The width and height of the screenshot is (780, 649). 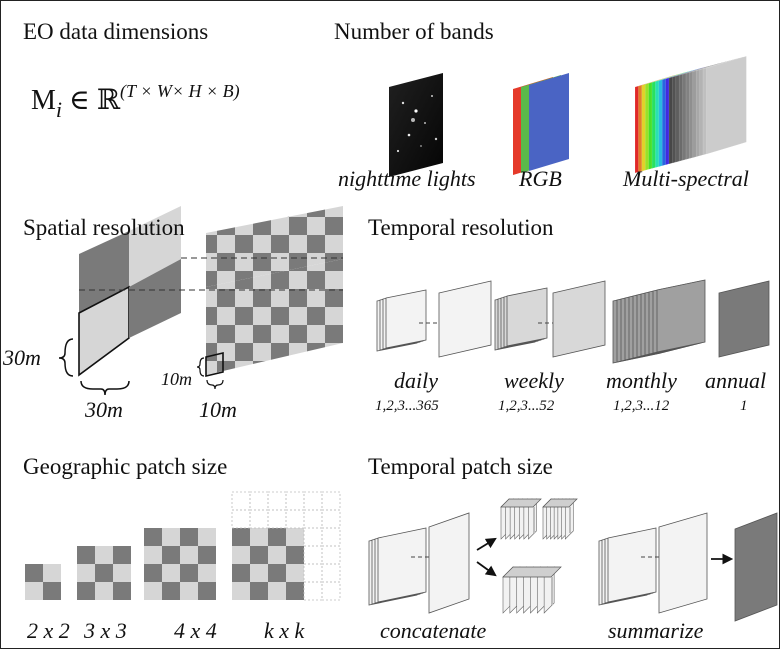 What do you see at coordinates (656, 630) in the screenshot?
I see `temporal-patch-label-summarize: summarize` at bounding box center [656, 630].